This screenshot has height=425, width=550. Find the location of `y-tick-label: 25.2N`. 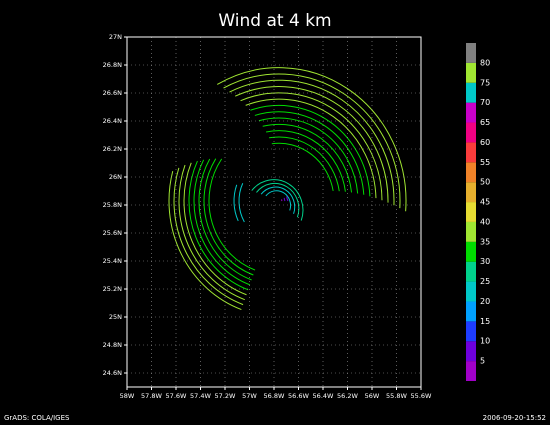

y-tick-label: 25.2N is located at coordinates (112, 289).